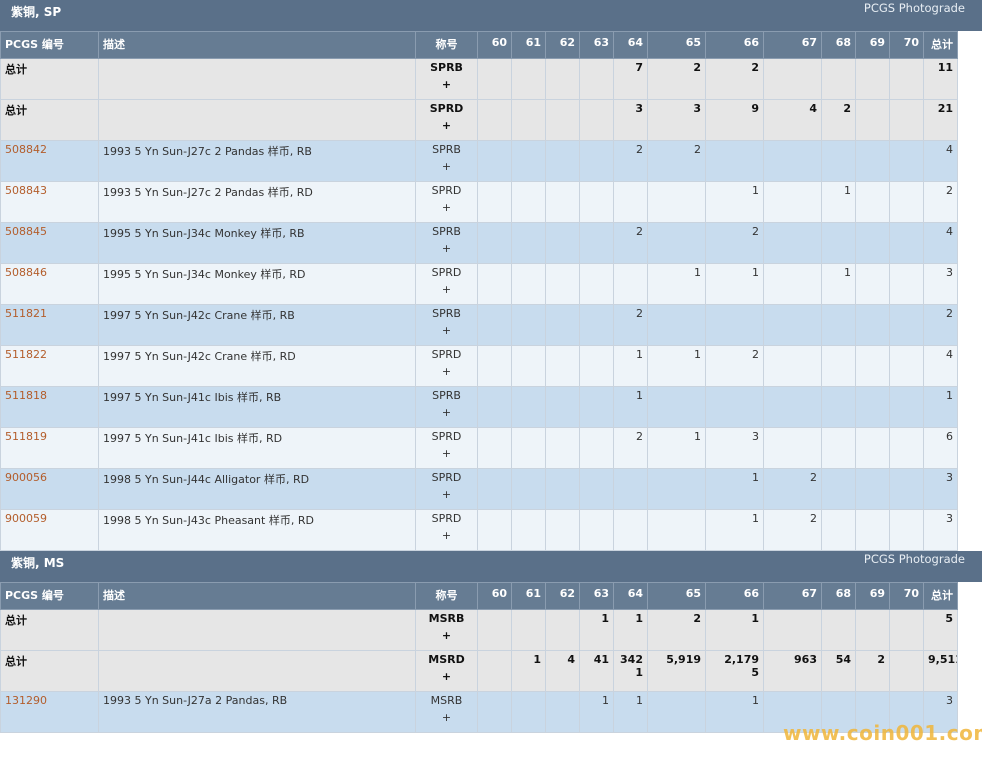 The height and width of the screenshot is (761, 982). Describe the element at coordinates (49, 712) in the screenshot. I see `pcgs-number-cell: 131290` at that location.